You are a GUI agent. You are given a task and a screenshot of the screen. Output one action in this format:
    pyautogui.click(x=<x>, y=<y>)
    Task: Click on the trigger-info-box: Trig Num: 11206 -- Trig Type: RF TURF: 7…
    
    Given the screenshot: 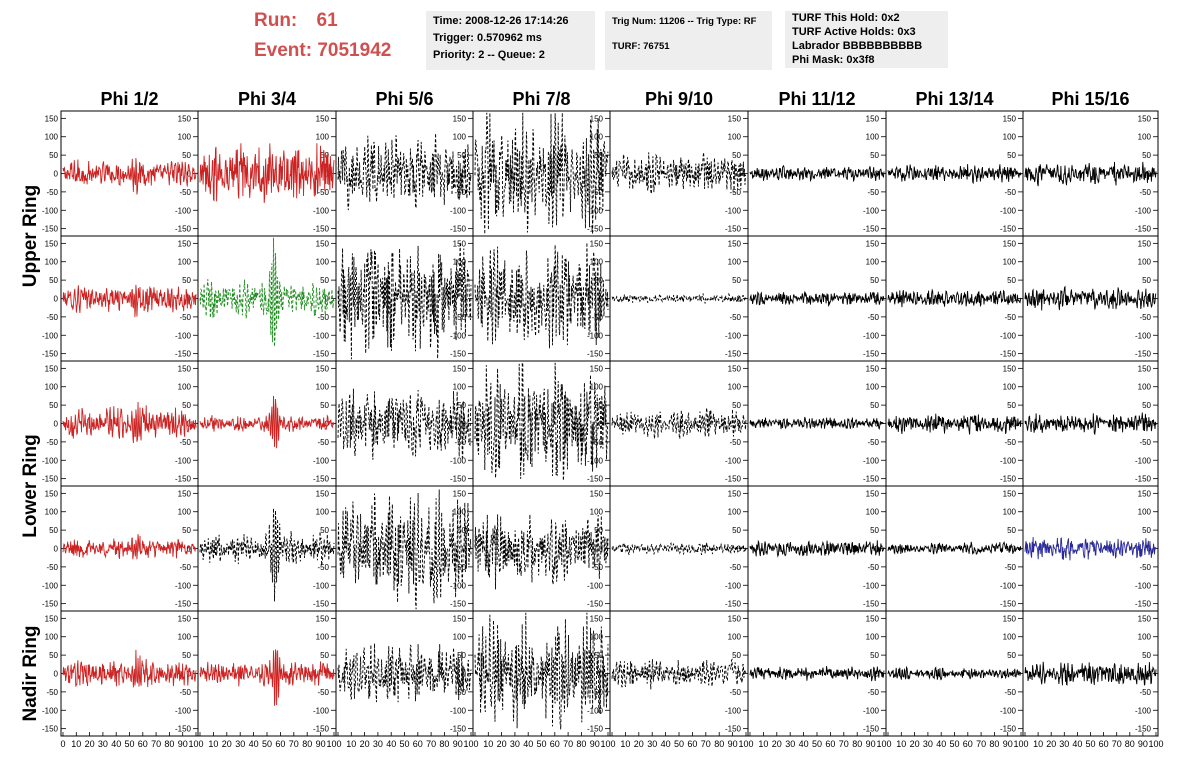 What is the action you would take?
    pyautogui.click(x=688, y=40)
    